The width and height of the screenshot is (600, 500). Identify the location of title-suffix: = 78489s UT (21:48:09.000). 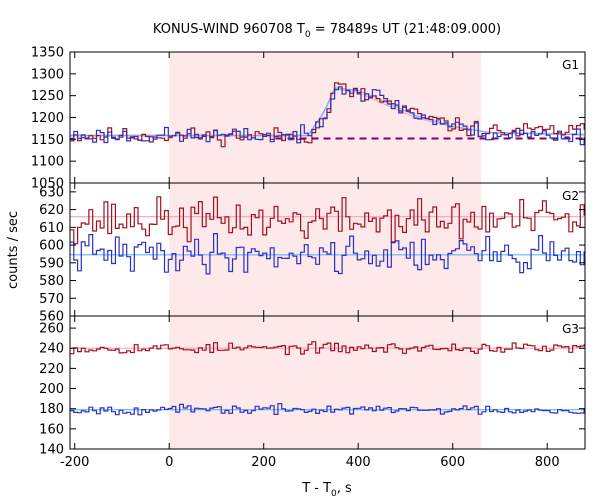
(406, 29).